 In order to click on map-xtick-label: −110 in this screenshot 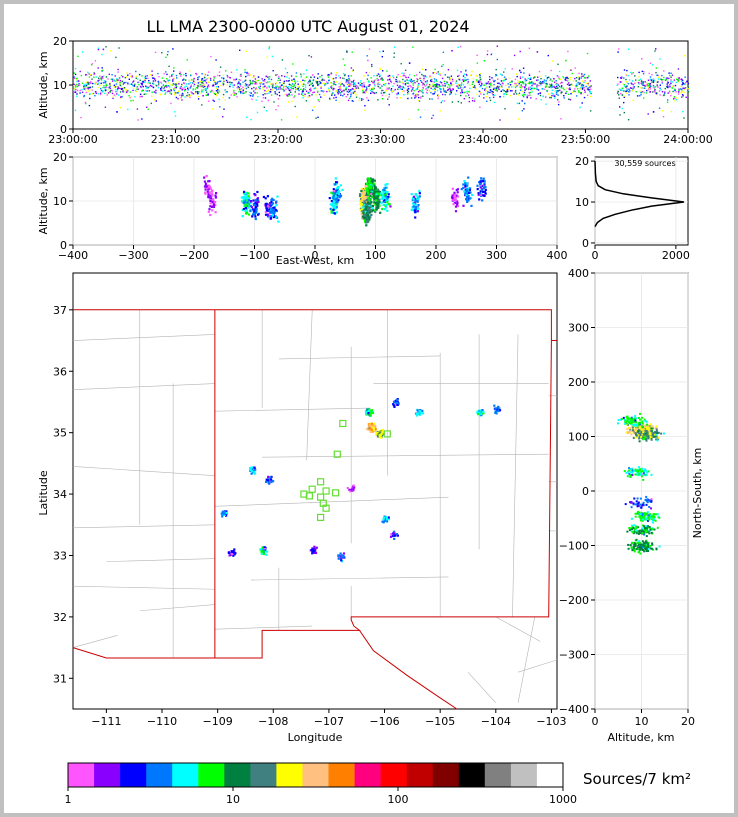, I will do `click(162, 721)`.